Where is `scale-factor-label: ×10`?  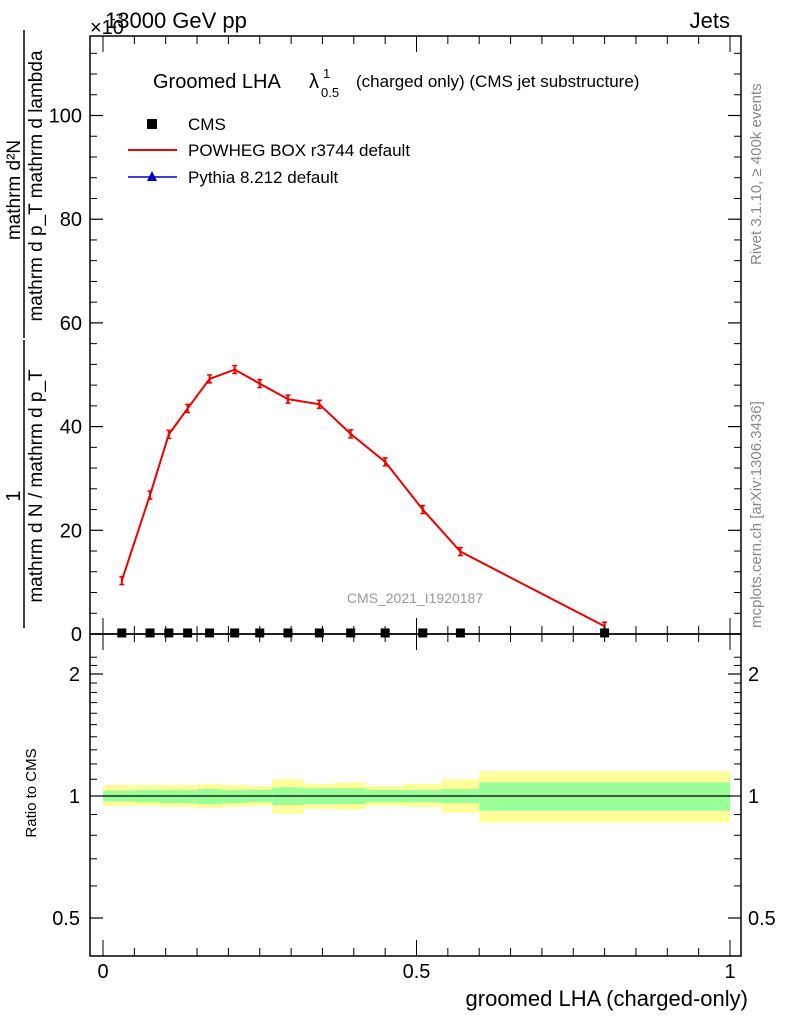 scale-factor-label: ×10 is located at coordinates (107, 28).